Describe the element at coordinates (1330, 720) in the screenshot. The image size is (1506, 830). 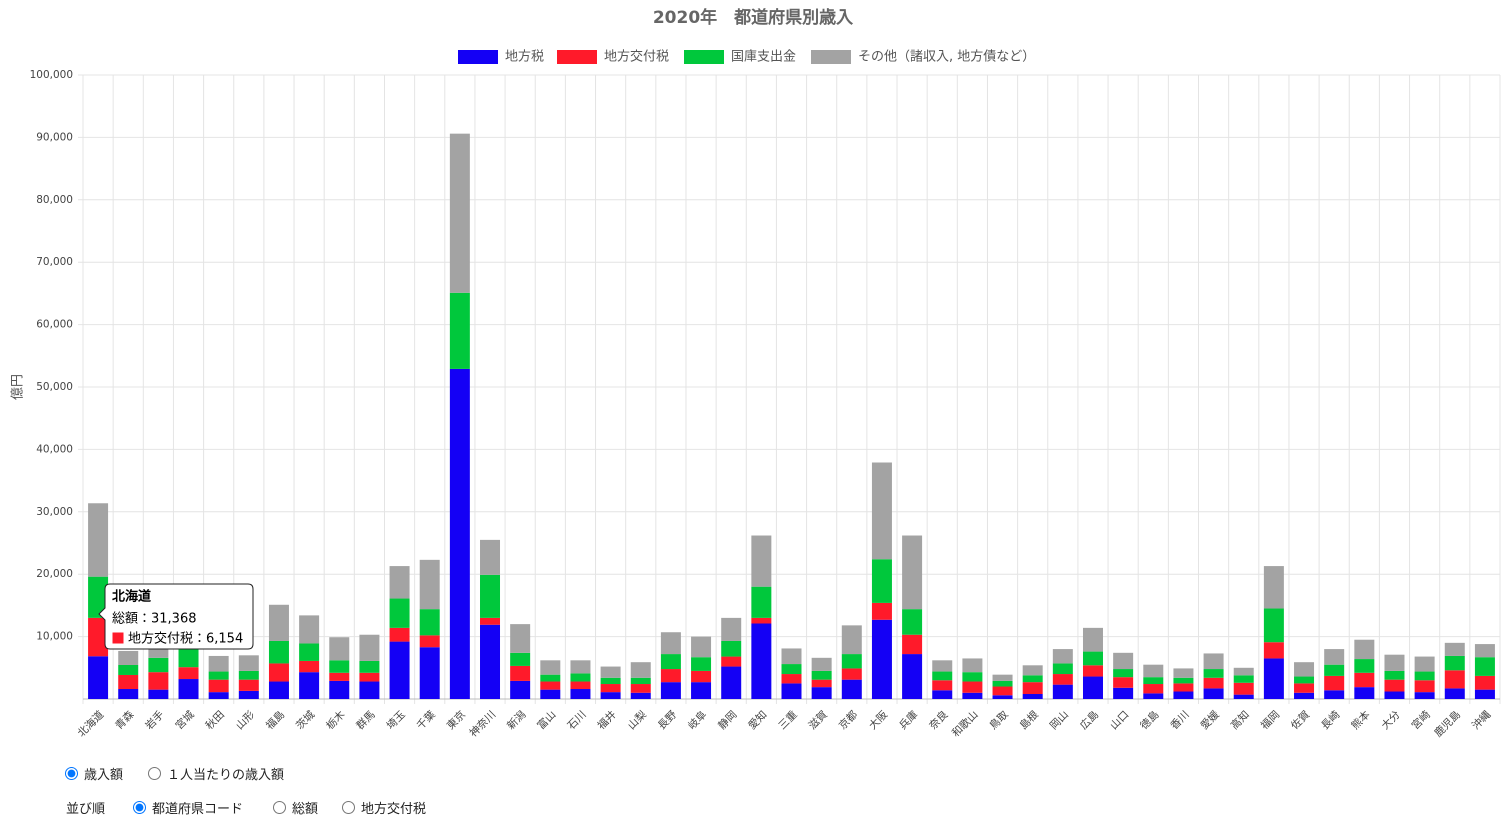
I see `x-tick-label: 長崎` at that location.